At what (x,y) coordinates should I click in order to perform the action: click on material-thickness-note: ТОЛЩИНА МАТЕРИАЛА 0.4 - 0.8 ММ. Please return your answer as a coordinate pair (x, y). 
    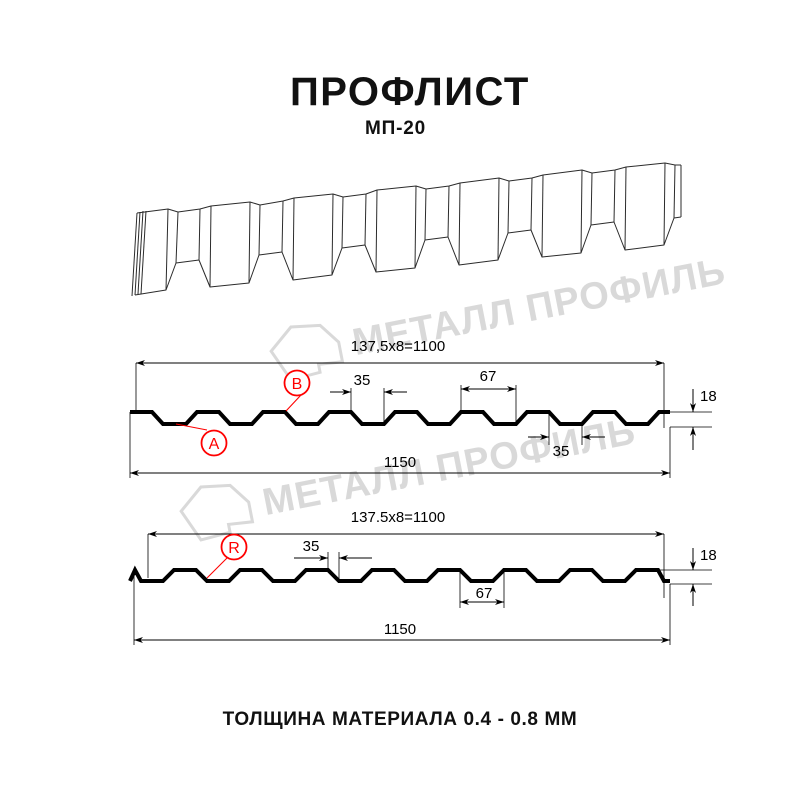
    Looking at the image, I should click on (400, 719).